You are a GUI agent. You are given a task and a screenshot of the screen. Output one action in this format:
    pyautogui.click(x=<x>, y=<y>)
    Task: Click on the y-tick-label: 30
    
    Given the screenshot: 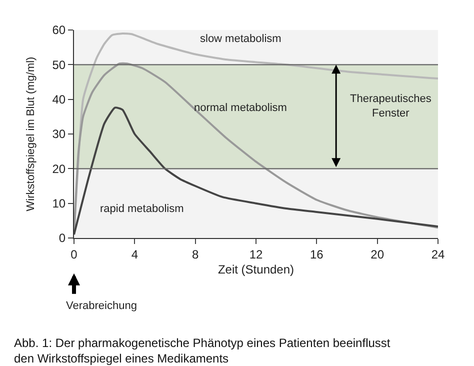 What is the action you would take?
    pyautogui.click(x=59, y=134)
    